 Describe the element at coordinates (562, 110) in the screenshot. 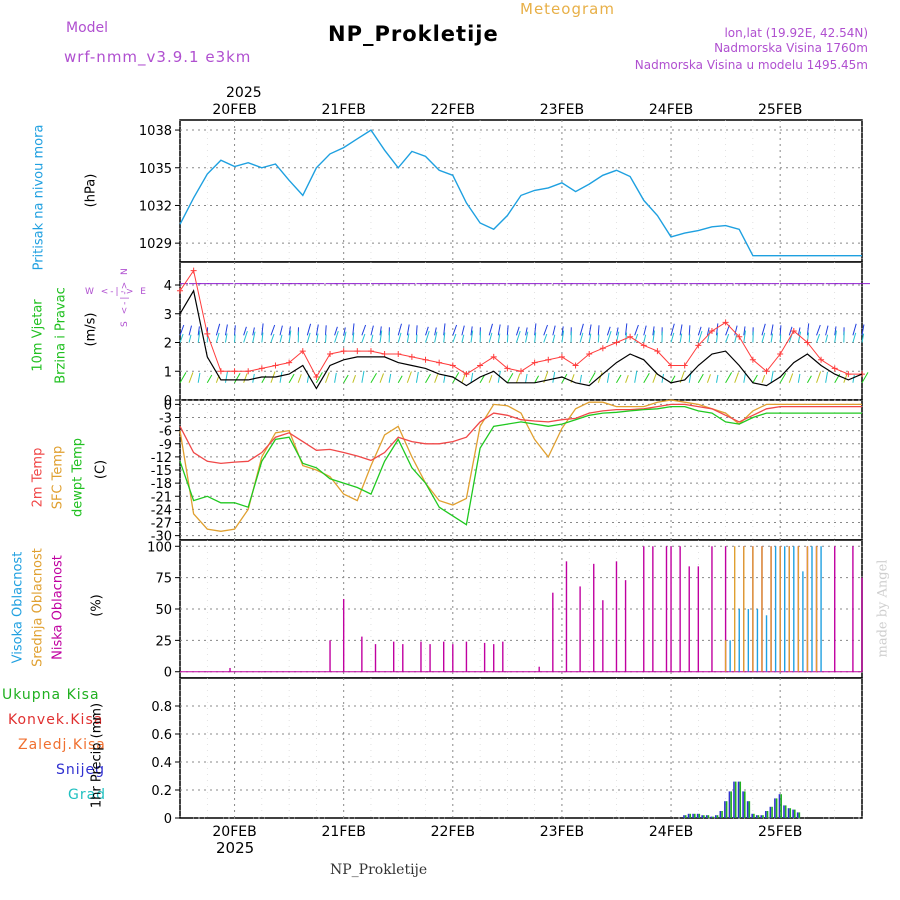

I see `day-label-top: 23FEB` at that location.